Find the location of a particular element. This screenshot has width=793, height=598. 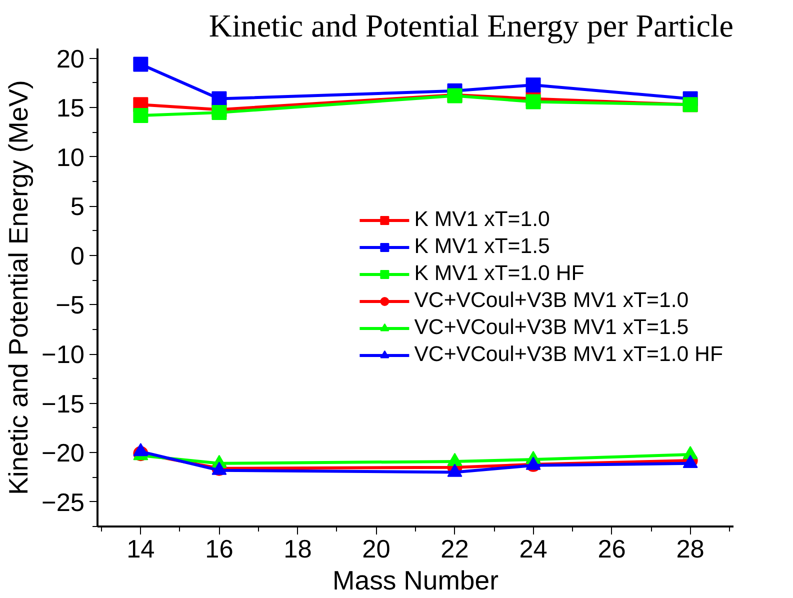

legend-label: VC+VCoul+V3B MV1 xT=1.0 is located at coordinates (551, 300).